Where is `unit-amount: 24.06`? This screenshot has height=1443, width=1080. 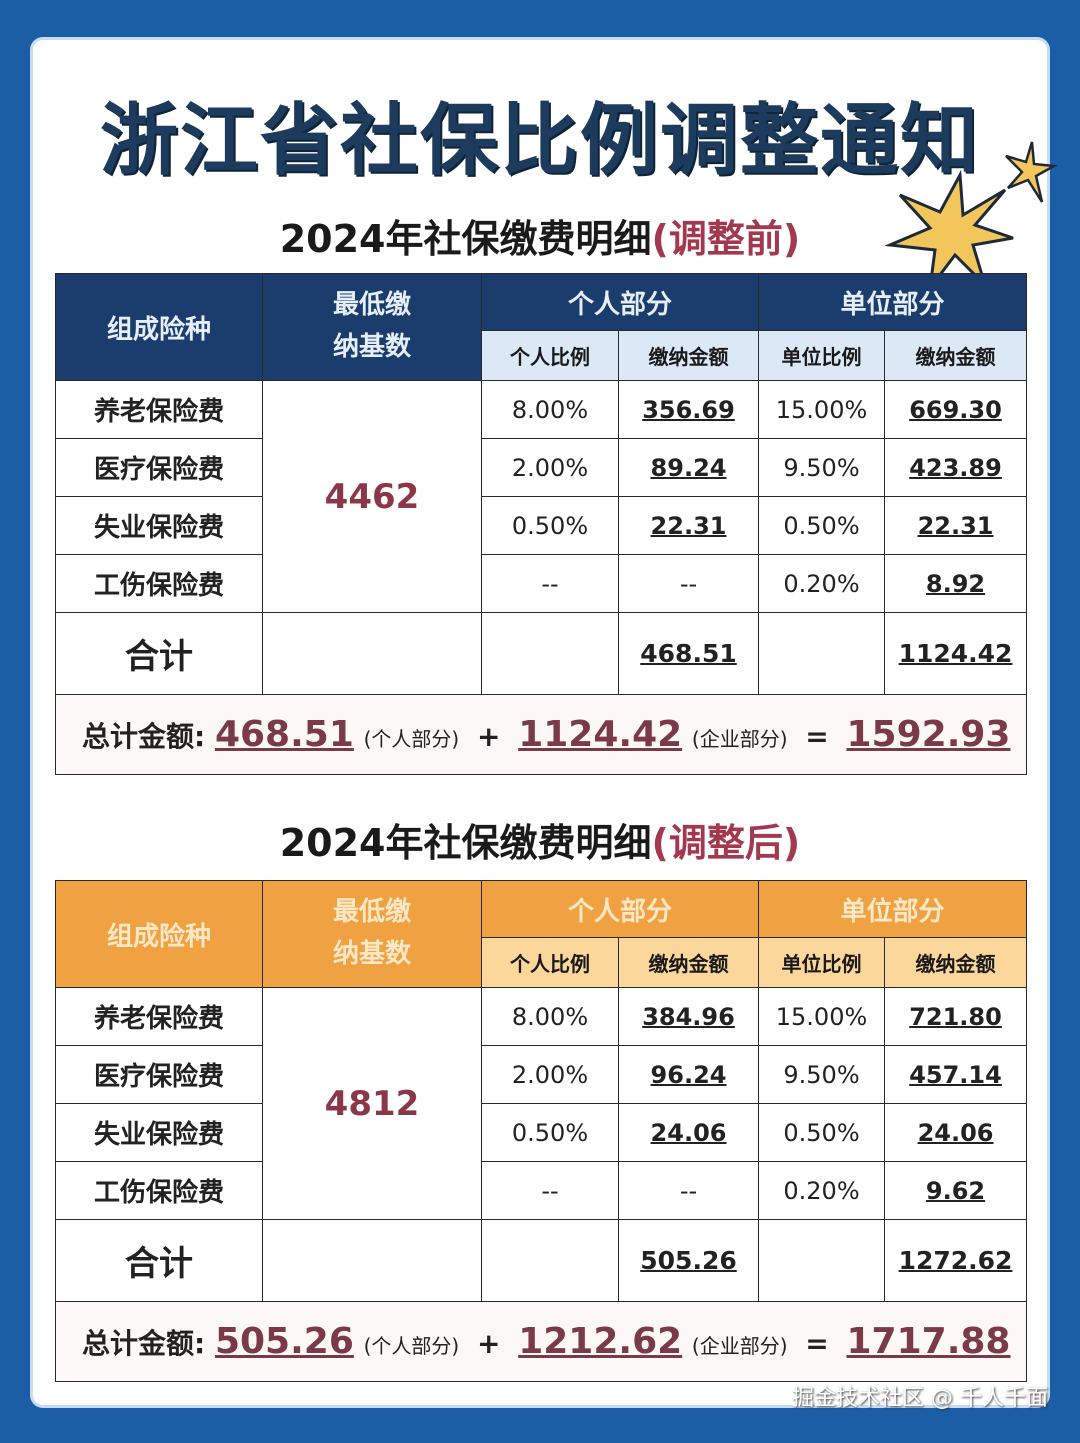
unit-amount: 24.06 is located at coordinates (956, 1132).